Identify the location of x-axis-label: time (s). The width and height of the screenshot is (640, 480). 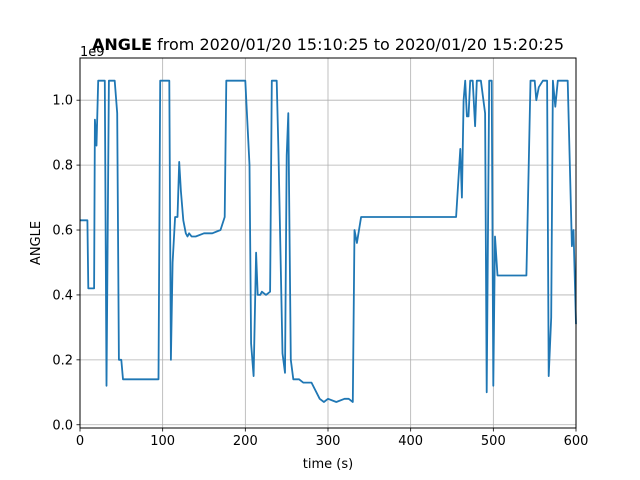
(328, 464).